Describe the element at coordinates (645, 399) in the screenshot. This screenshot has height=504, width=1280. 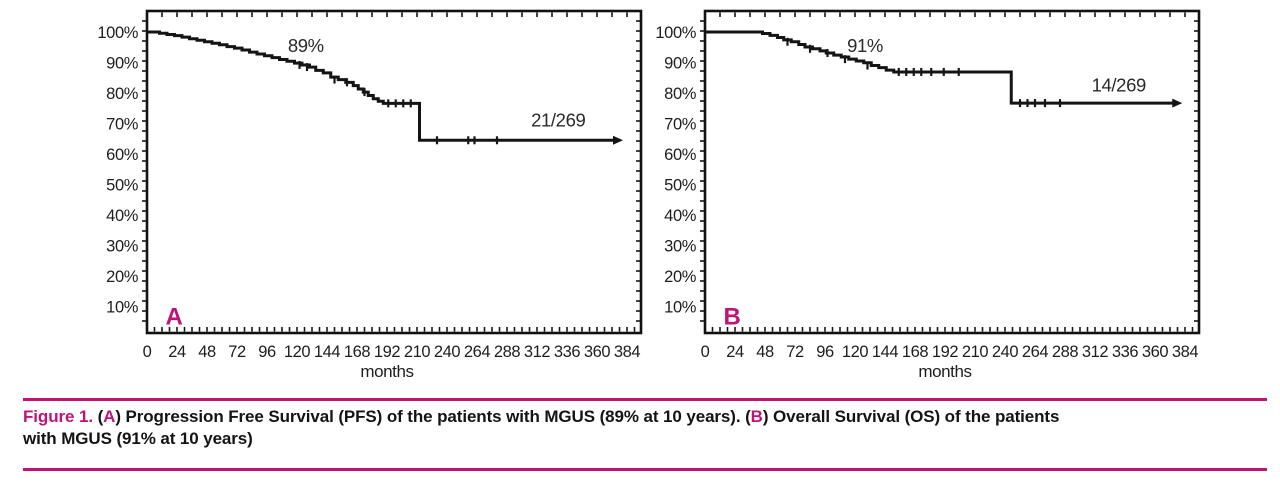
I see `caption-top-rule` at that location.